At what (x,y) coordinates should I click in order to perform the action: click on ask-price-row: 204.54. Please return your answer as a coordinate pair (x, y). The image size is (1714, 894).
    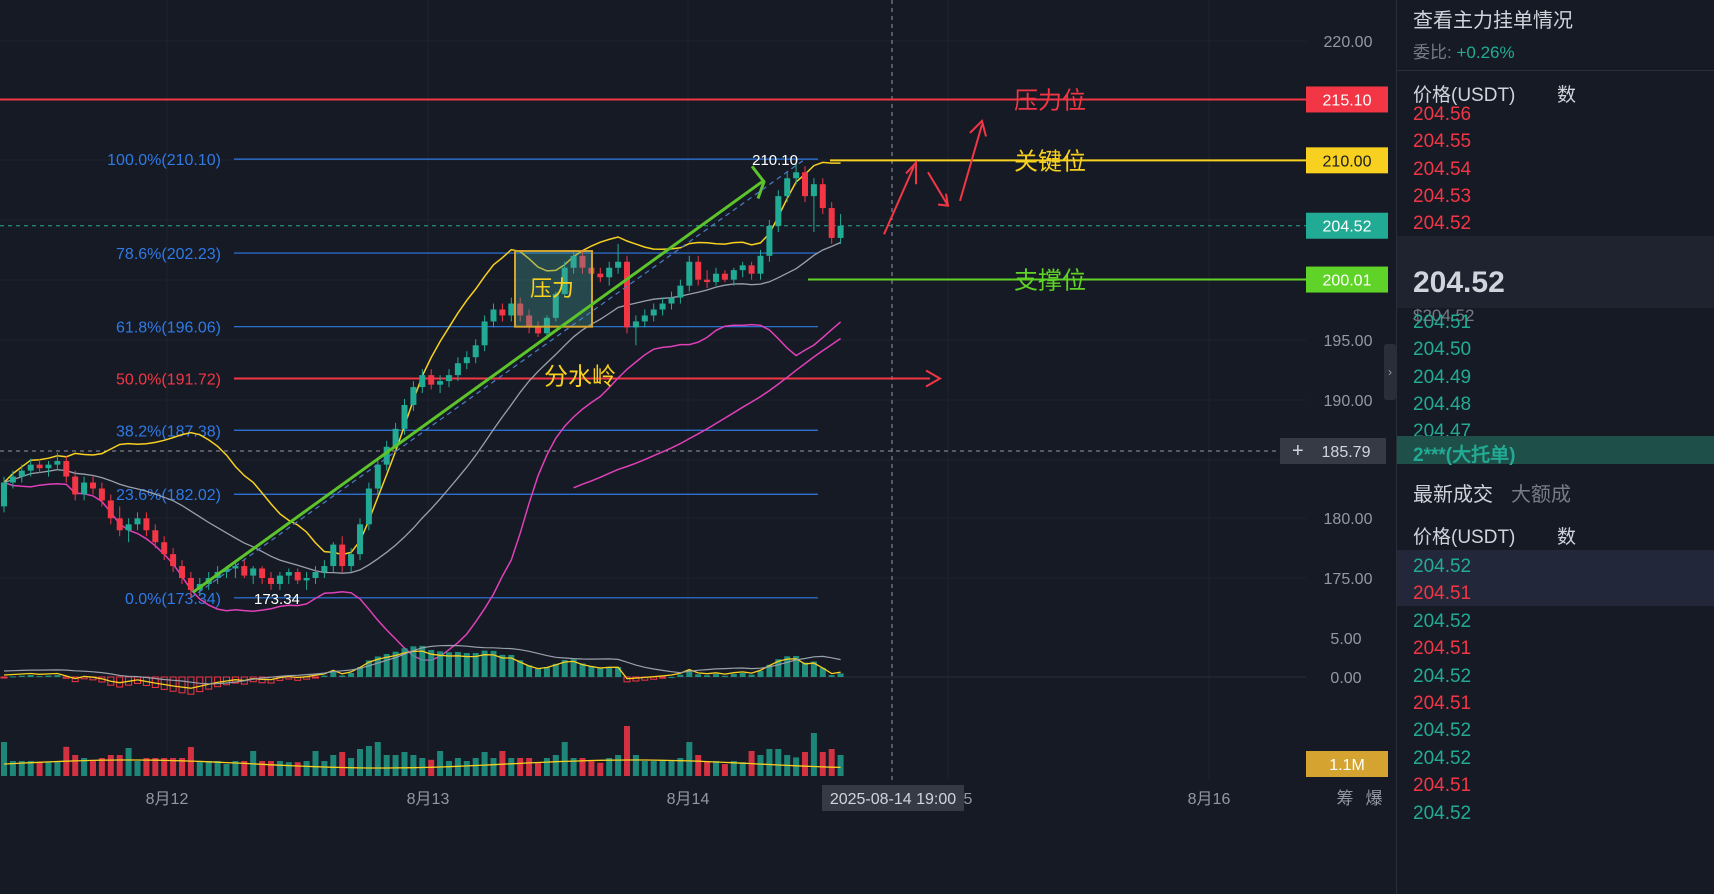
    Looking at the image, I should click on (1442, 169).